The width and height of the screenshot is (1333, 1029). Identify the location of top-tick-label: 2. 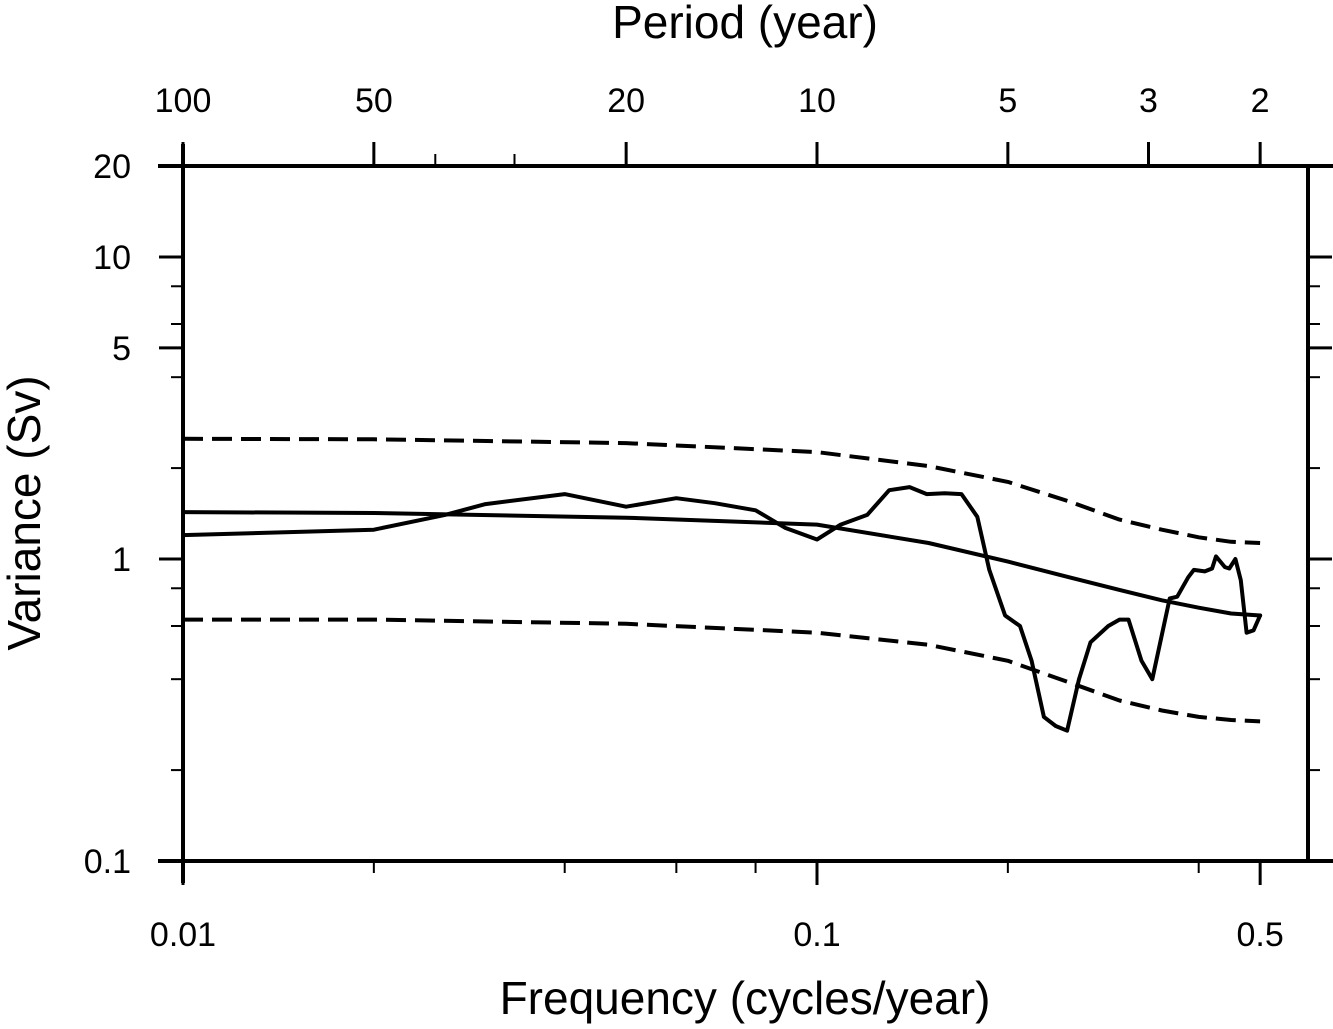
(1260, 101).